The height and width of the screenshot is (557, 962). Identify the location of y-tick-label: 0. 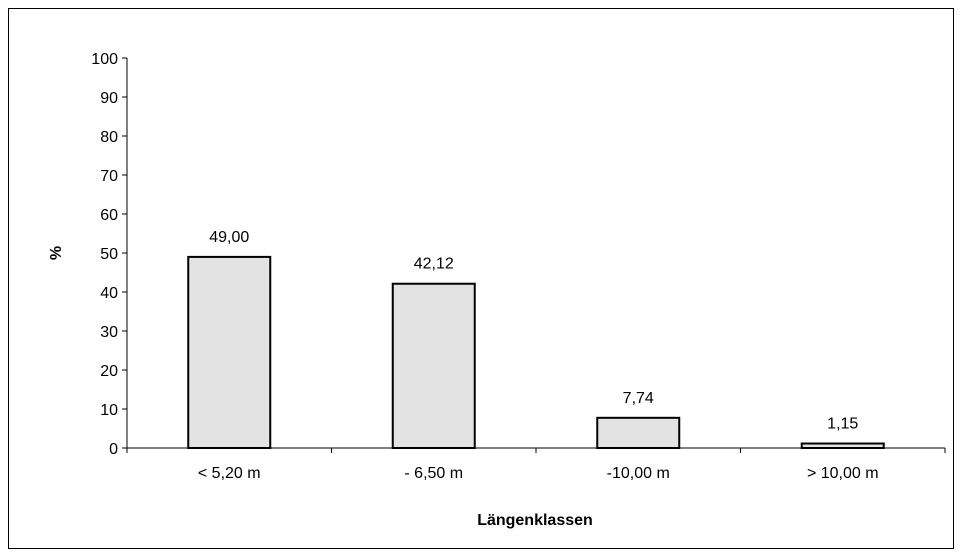
(113, 449).